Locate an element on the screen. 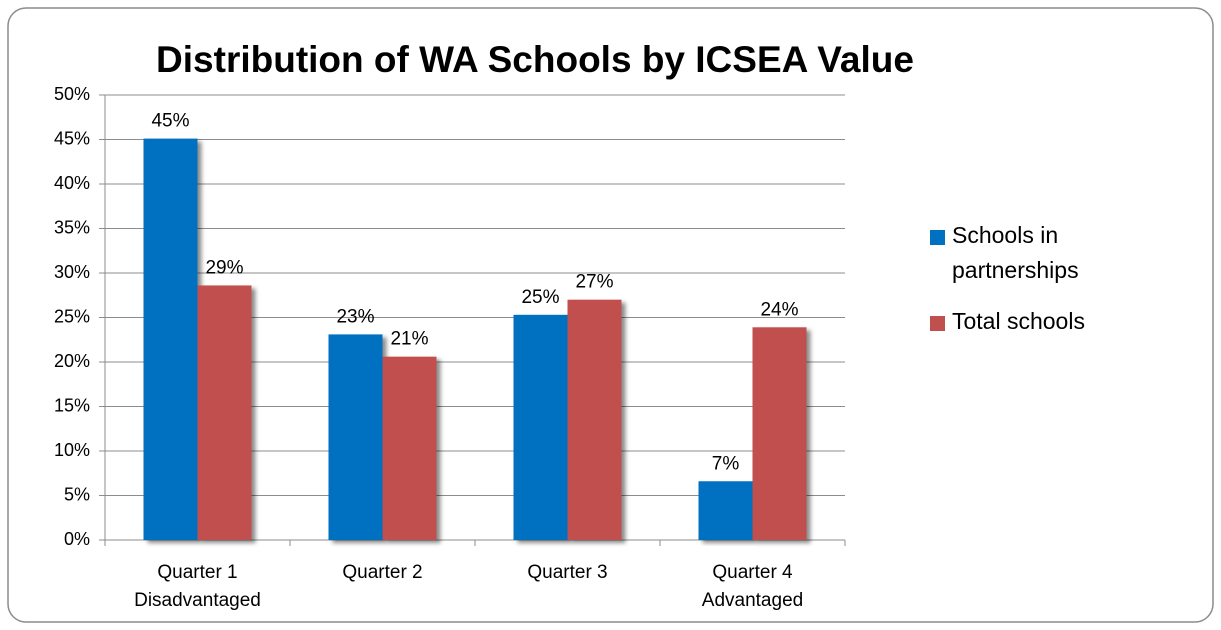 The height and width of the screenshot is (630, 1221). y-tick-label: 15% is located at coordinates (72, 405).